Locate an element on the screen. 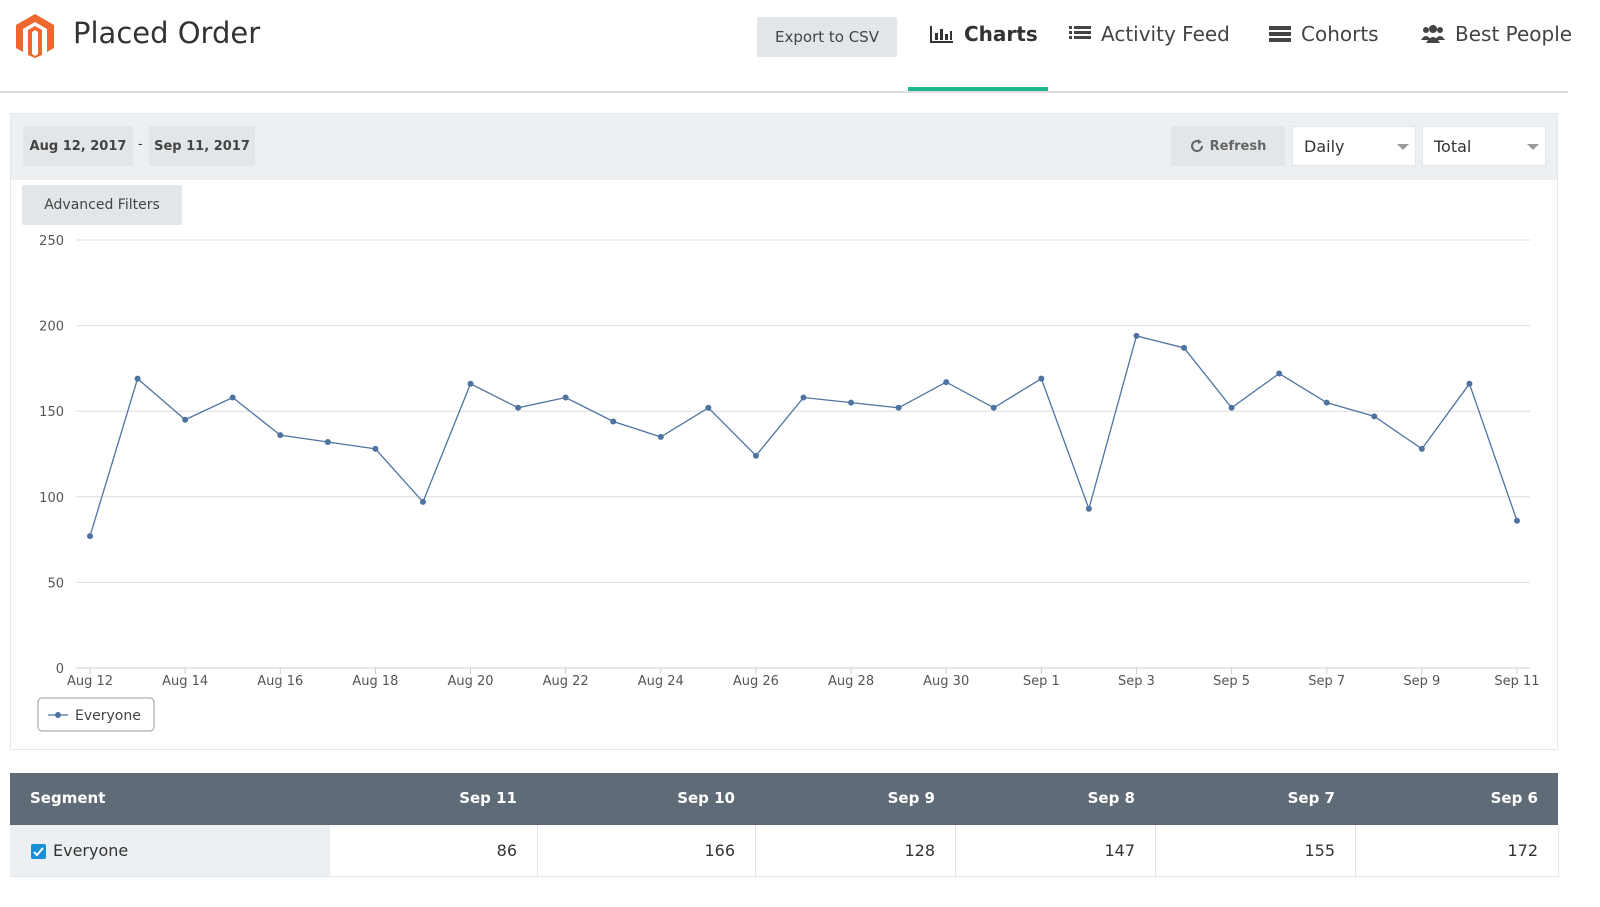  advanced-filters: Advanced Filters is located at coordinates (102, 205).